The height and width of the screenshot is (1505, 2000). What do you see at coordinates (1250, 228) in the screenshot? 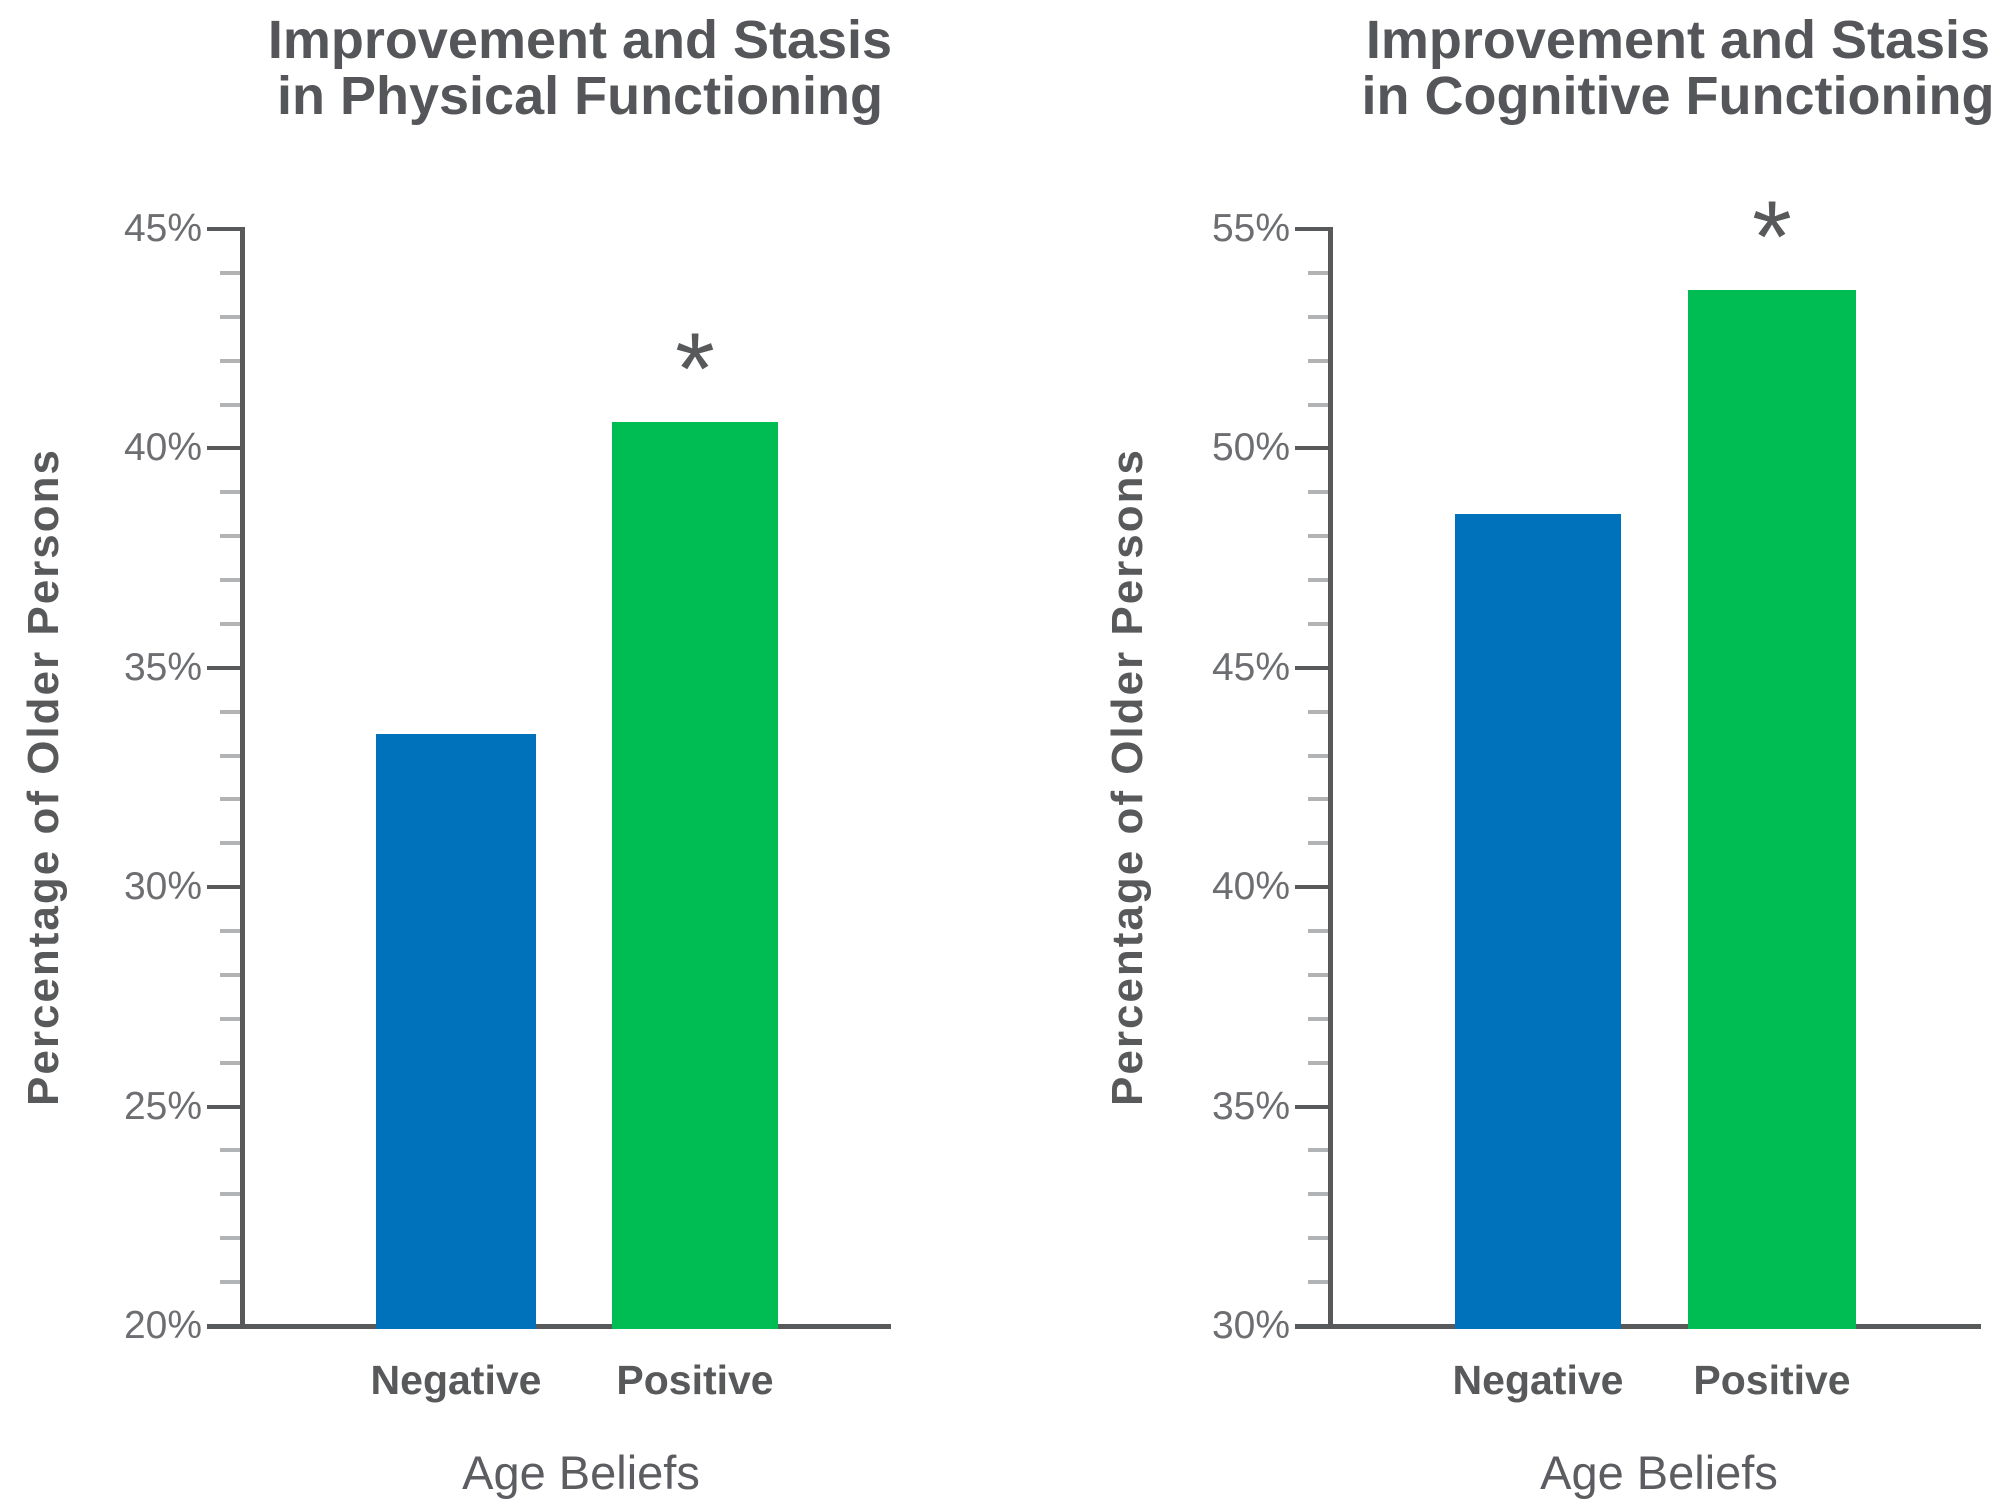
I see `y-tick-label: 55%` at bounding box center [1250, 228].